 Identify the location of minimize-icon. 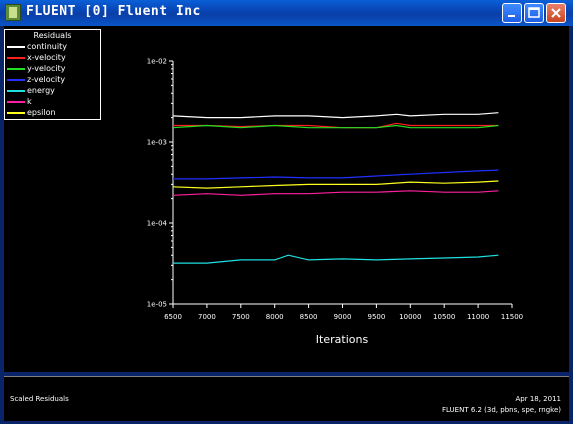
(511, 16).